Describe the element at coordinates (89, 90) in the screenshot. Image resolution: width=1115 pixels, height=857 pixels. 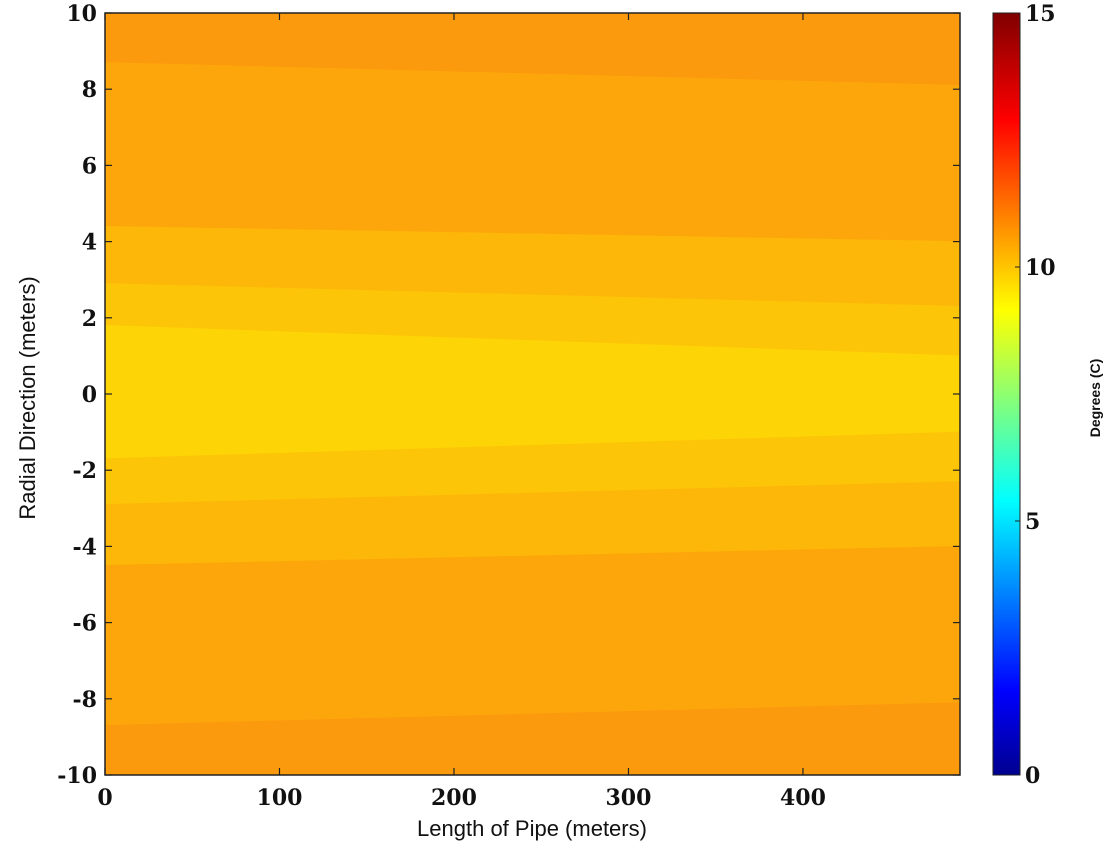
I see `y-tick-label: 8` at that location.